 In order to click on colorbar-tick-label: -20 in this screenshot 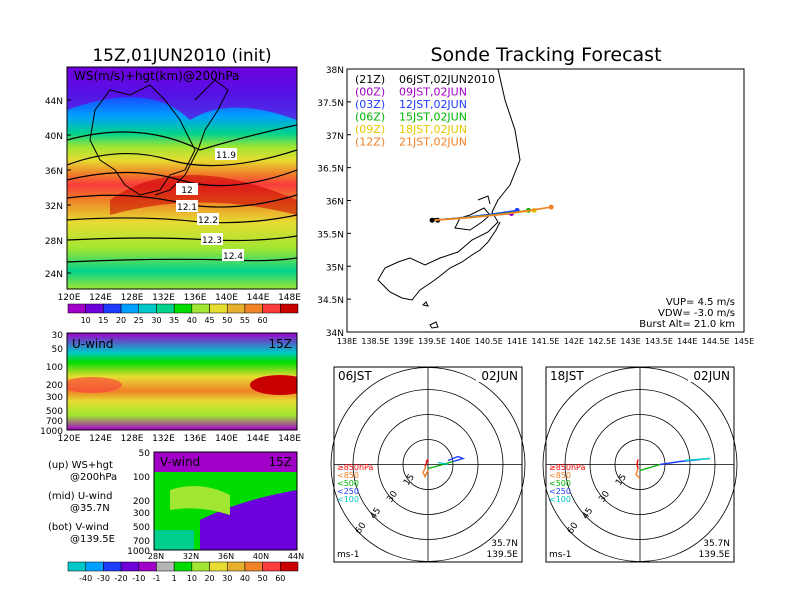, I will do `click(121, 578)`.